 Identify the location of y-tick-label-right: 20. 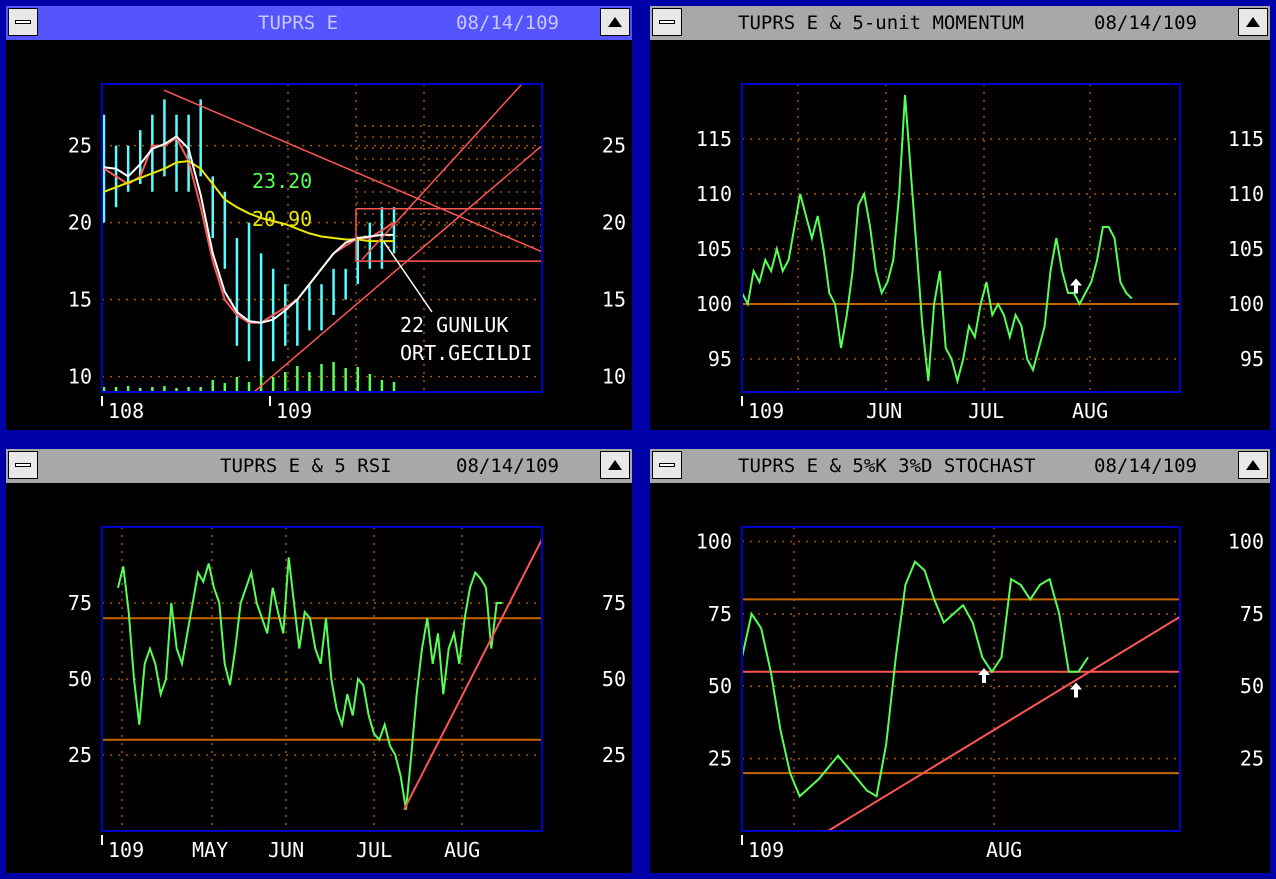
(614, 223).